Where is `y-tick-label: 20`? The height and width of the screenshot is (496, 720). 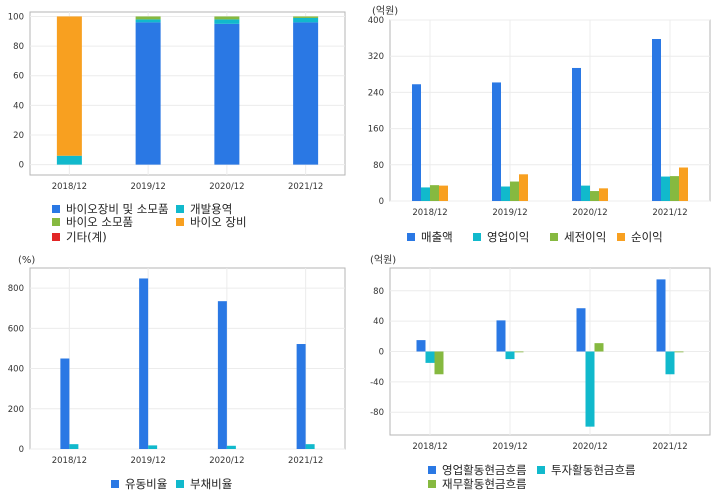 y-tick-label: 20 is located at coordinates (18, 136).